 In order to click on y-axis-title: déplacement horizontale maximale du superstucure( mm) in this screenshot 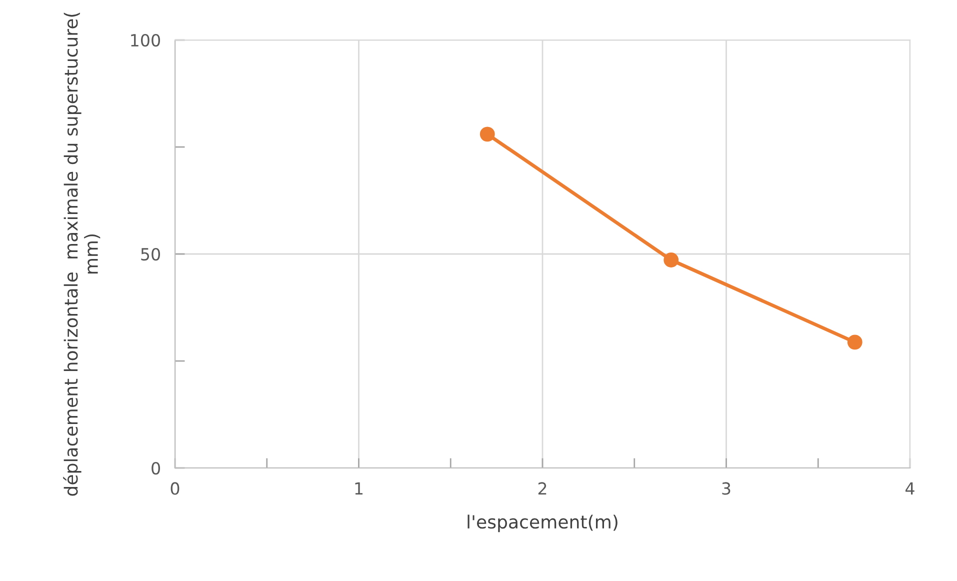, I will do `click(81, 254)`.